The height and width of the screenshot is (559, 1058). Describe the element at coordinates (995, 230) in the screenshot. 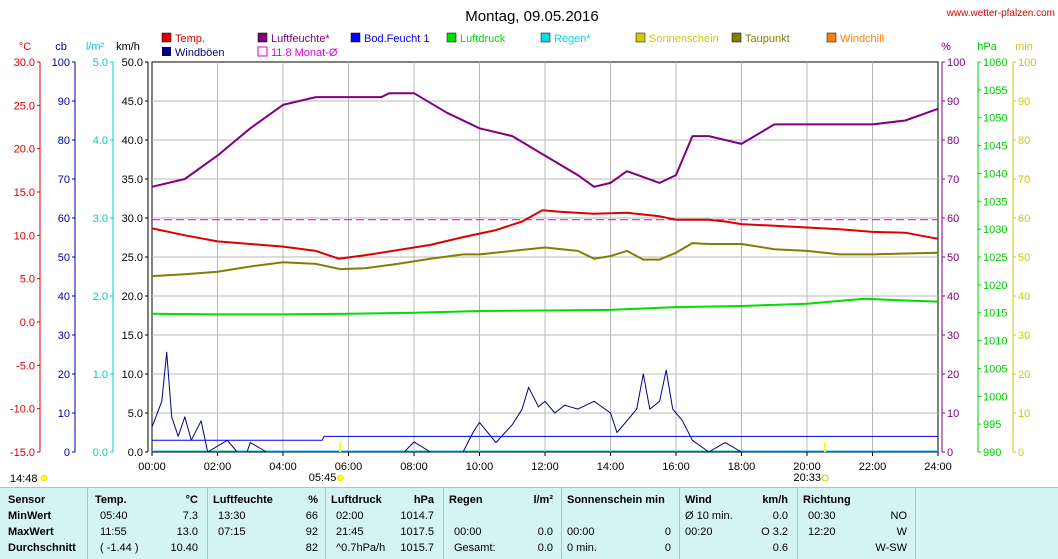

I see `pres-axis-tick-label: 1030` at that location.